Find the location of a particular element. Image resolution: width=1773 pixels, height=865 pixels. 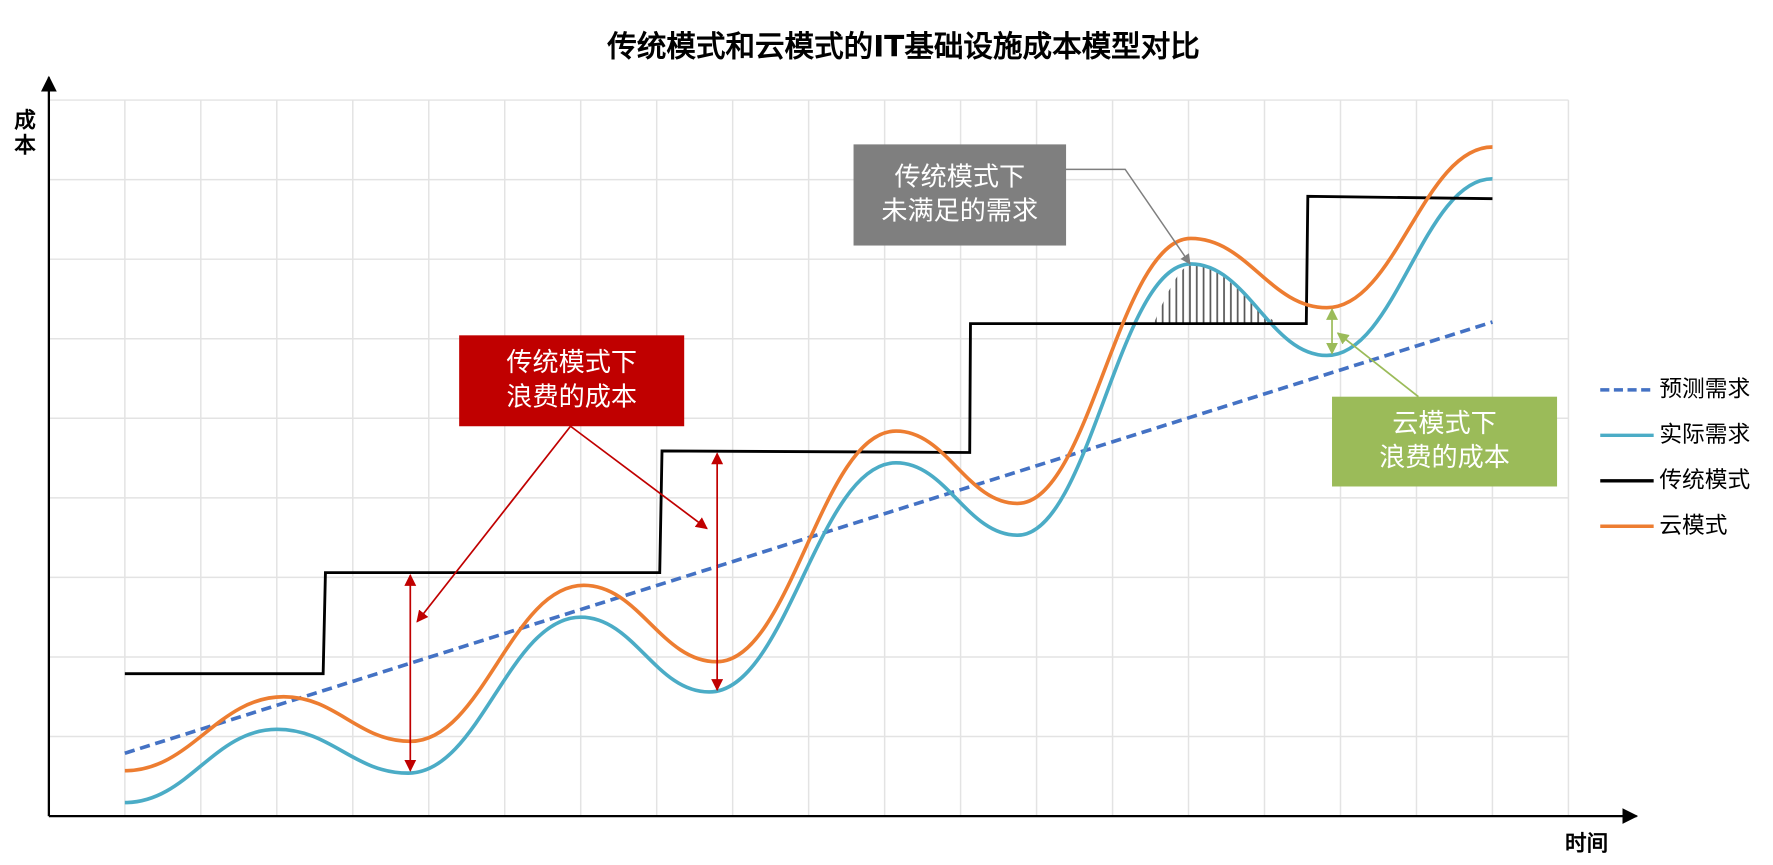

unmet-demand-area is located at coordinates (1216, 293).